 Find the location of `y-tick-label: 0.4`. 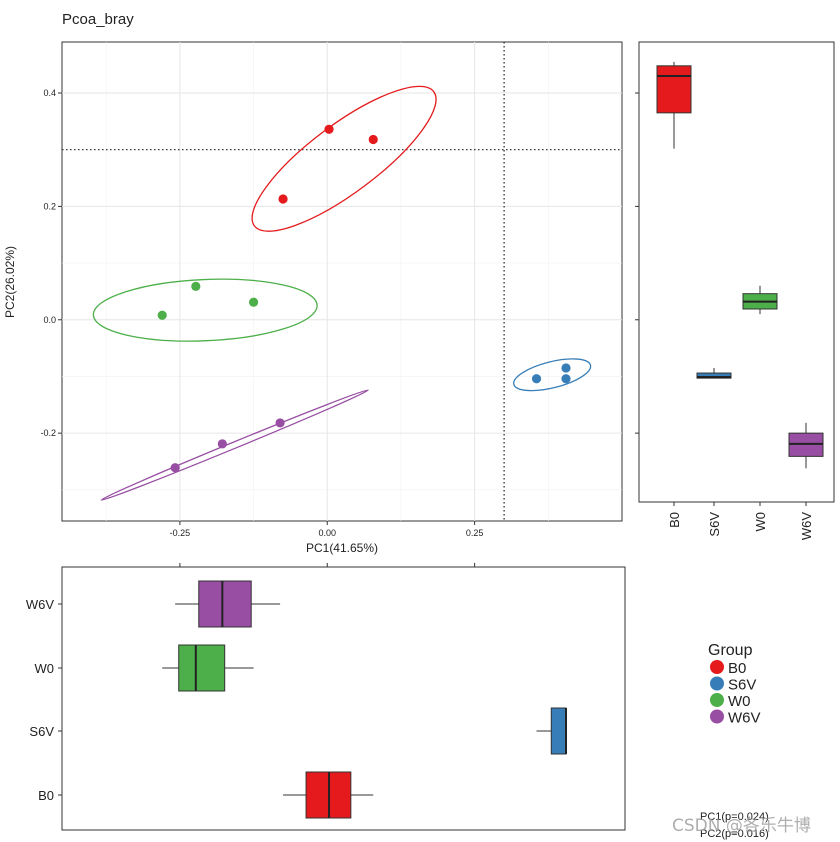

y-tick-label: 0.4 is located at coordinates (49, 93).